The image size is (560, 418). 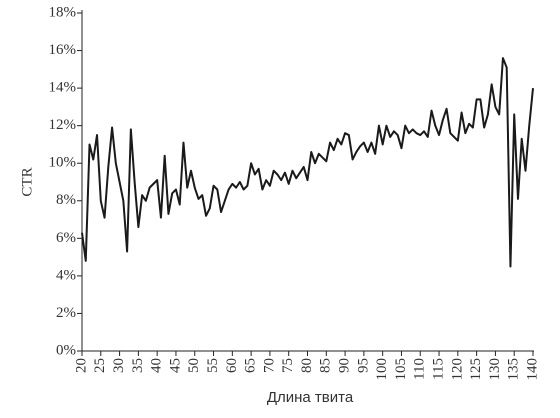 What do you see at coordinates (382, 369) in the screenshot?
I see `x-tick-label: 100` at bounding box center [382, 369].